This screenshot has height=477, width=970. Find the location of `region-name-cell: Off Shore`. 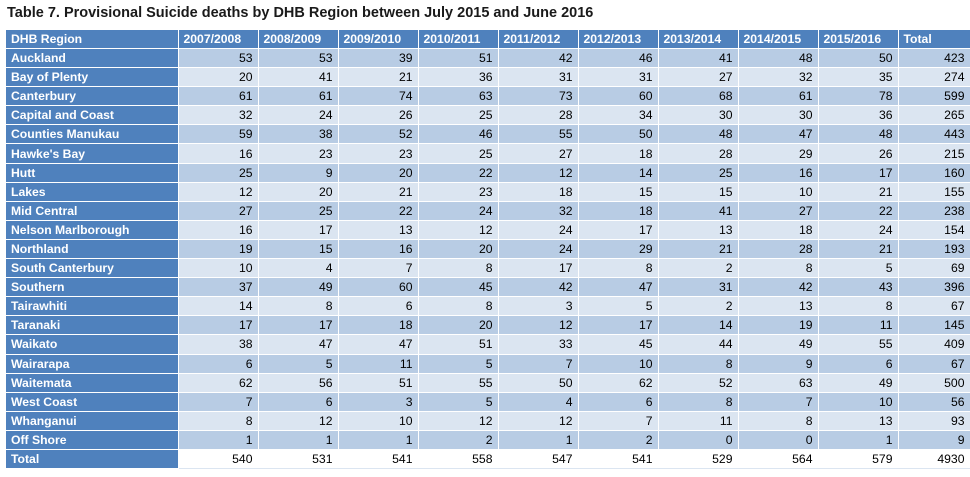

region-name-cell: Off Shore is located at coordinates (92, 440).